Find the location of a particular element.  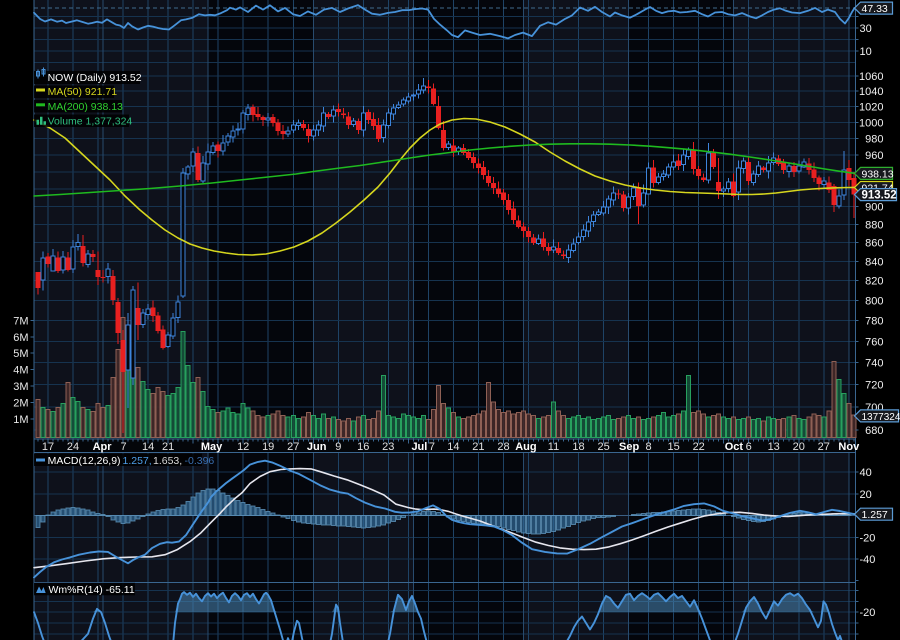

svg-text: MACD(12,26,9) is located at coordinates (84, 461).